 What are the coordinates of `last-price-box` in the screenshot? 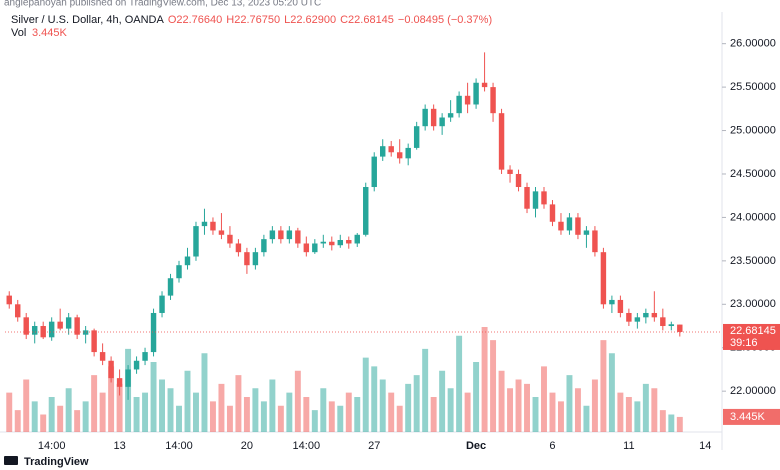 It's located at (751, 336).